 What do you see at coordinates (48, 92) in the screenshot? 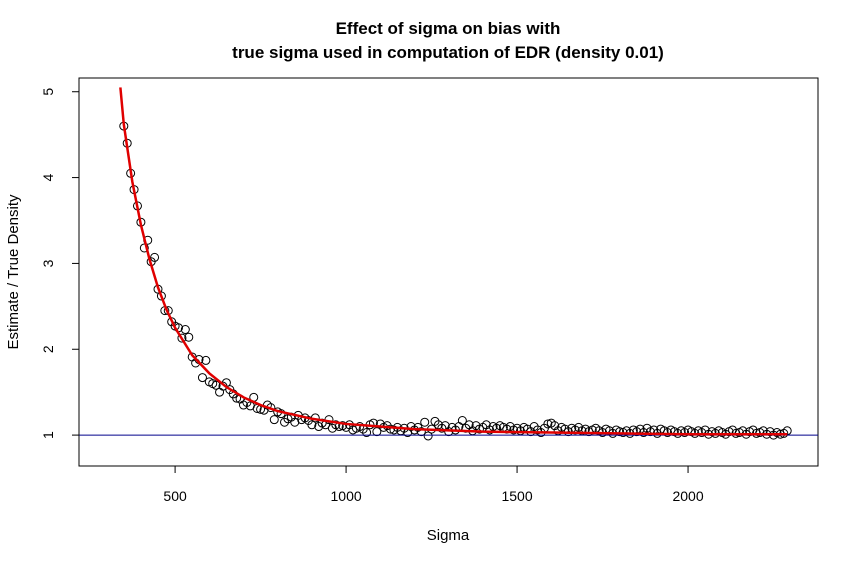
I see `y-tick-label: 5` at bounding box center [48, 92].